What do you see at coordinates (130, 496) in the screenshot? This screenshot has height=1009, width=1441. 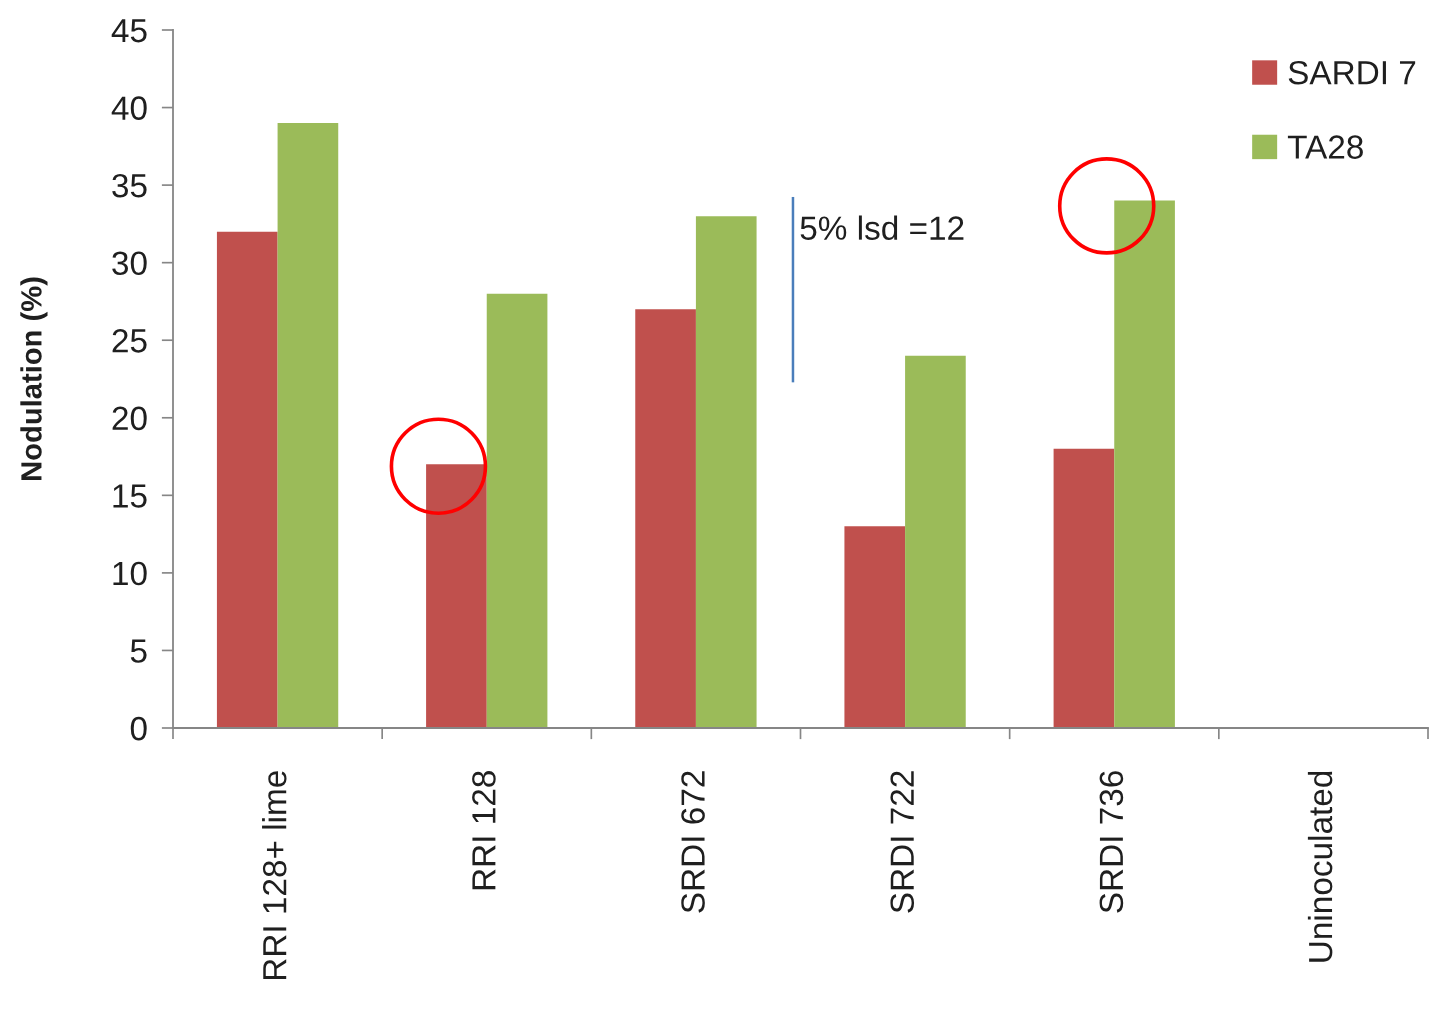 I see `y-tick-label: 15` at bounding box center [130, 496].